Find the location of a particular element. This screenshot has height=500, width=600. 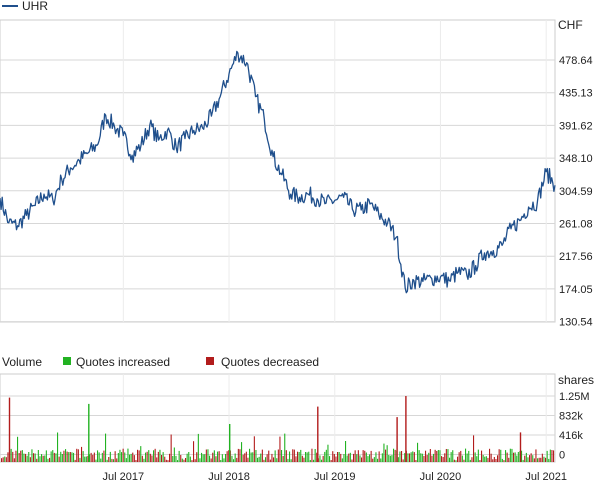

x-tick-label: Jul 2017 is located at coordinates (124, 477).